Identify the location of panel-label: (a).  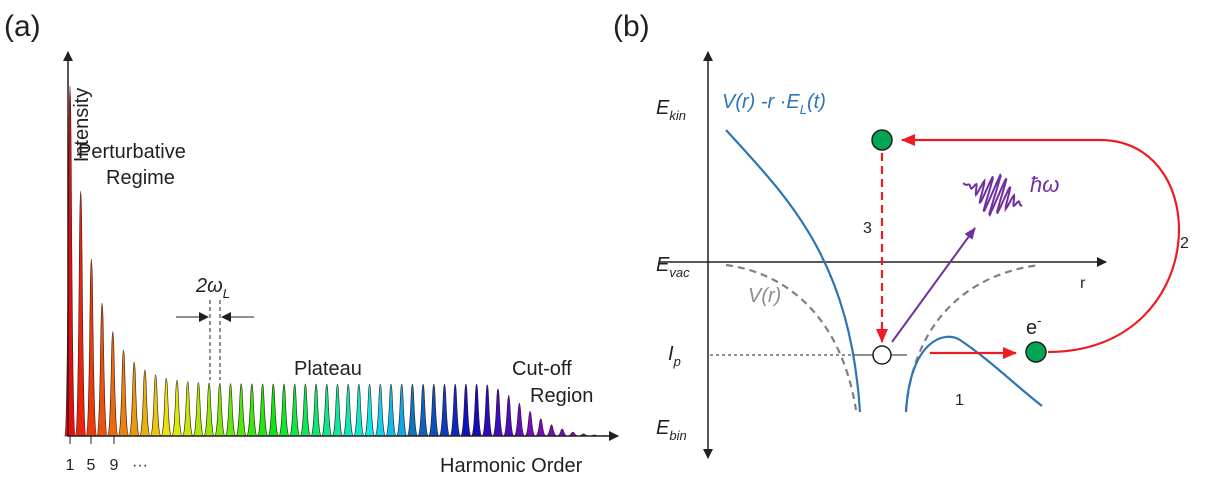
(22, 26).